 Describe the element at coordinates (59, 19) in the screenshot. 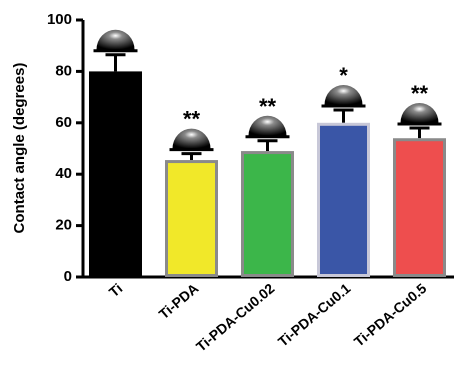

I see `y-tick-label: 100` at that location.